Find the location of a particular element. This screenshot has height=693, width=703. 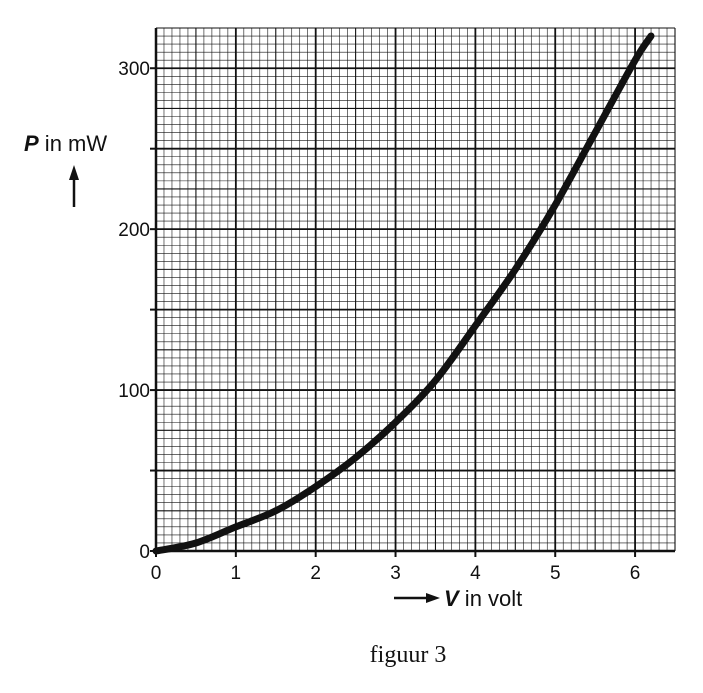

svg-text: P in mW is located at coordinates (65, 143).